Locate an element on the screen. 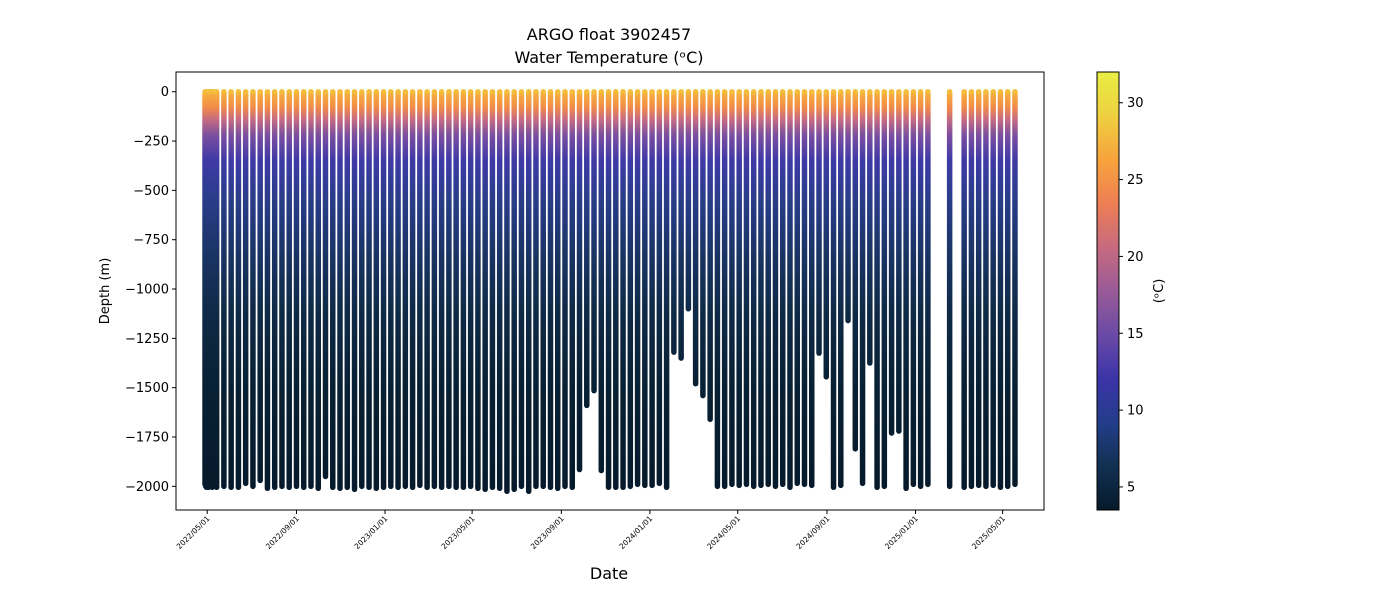 The image size is (1400, 600). x-tick-label: 2023/05/01 is located at coordinates (458, 532).